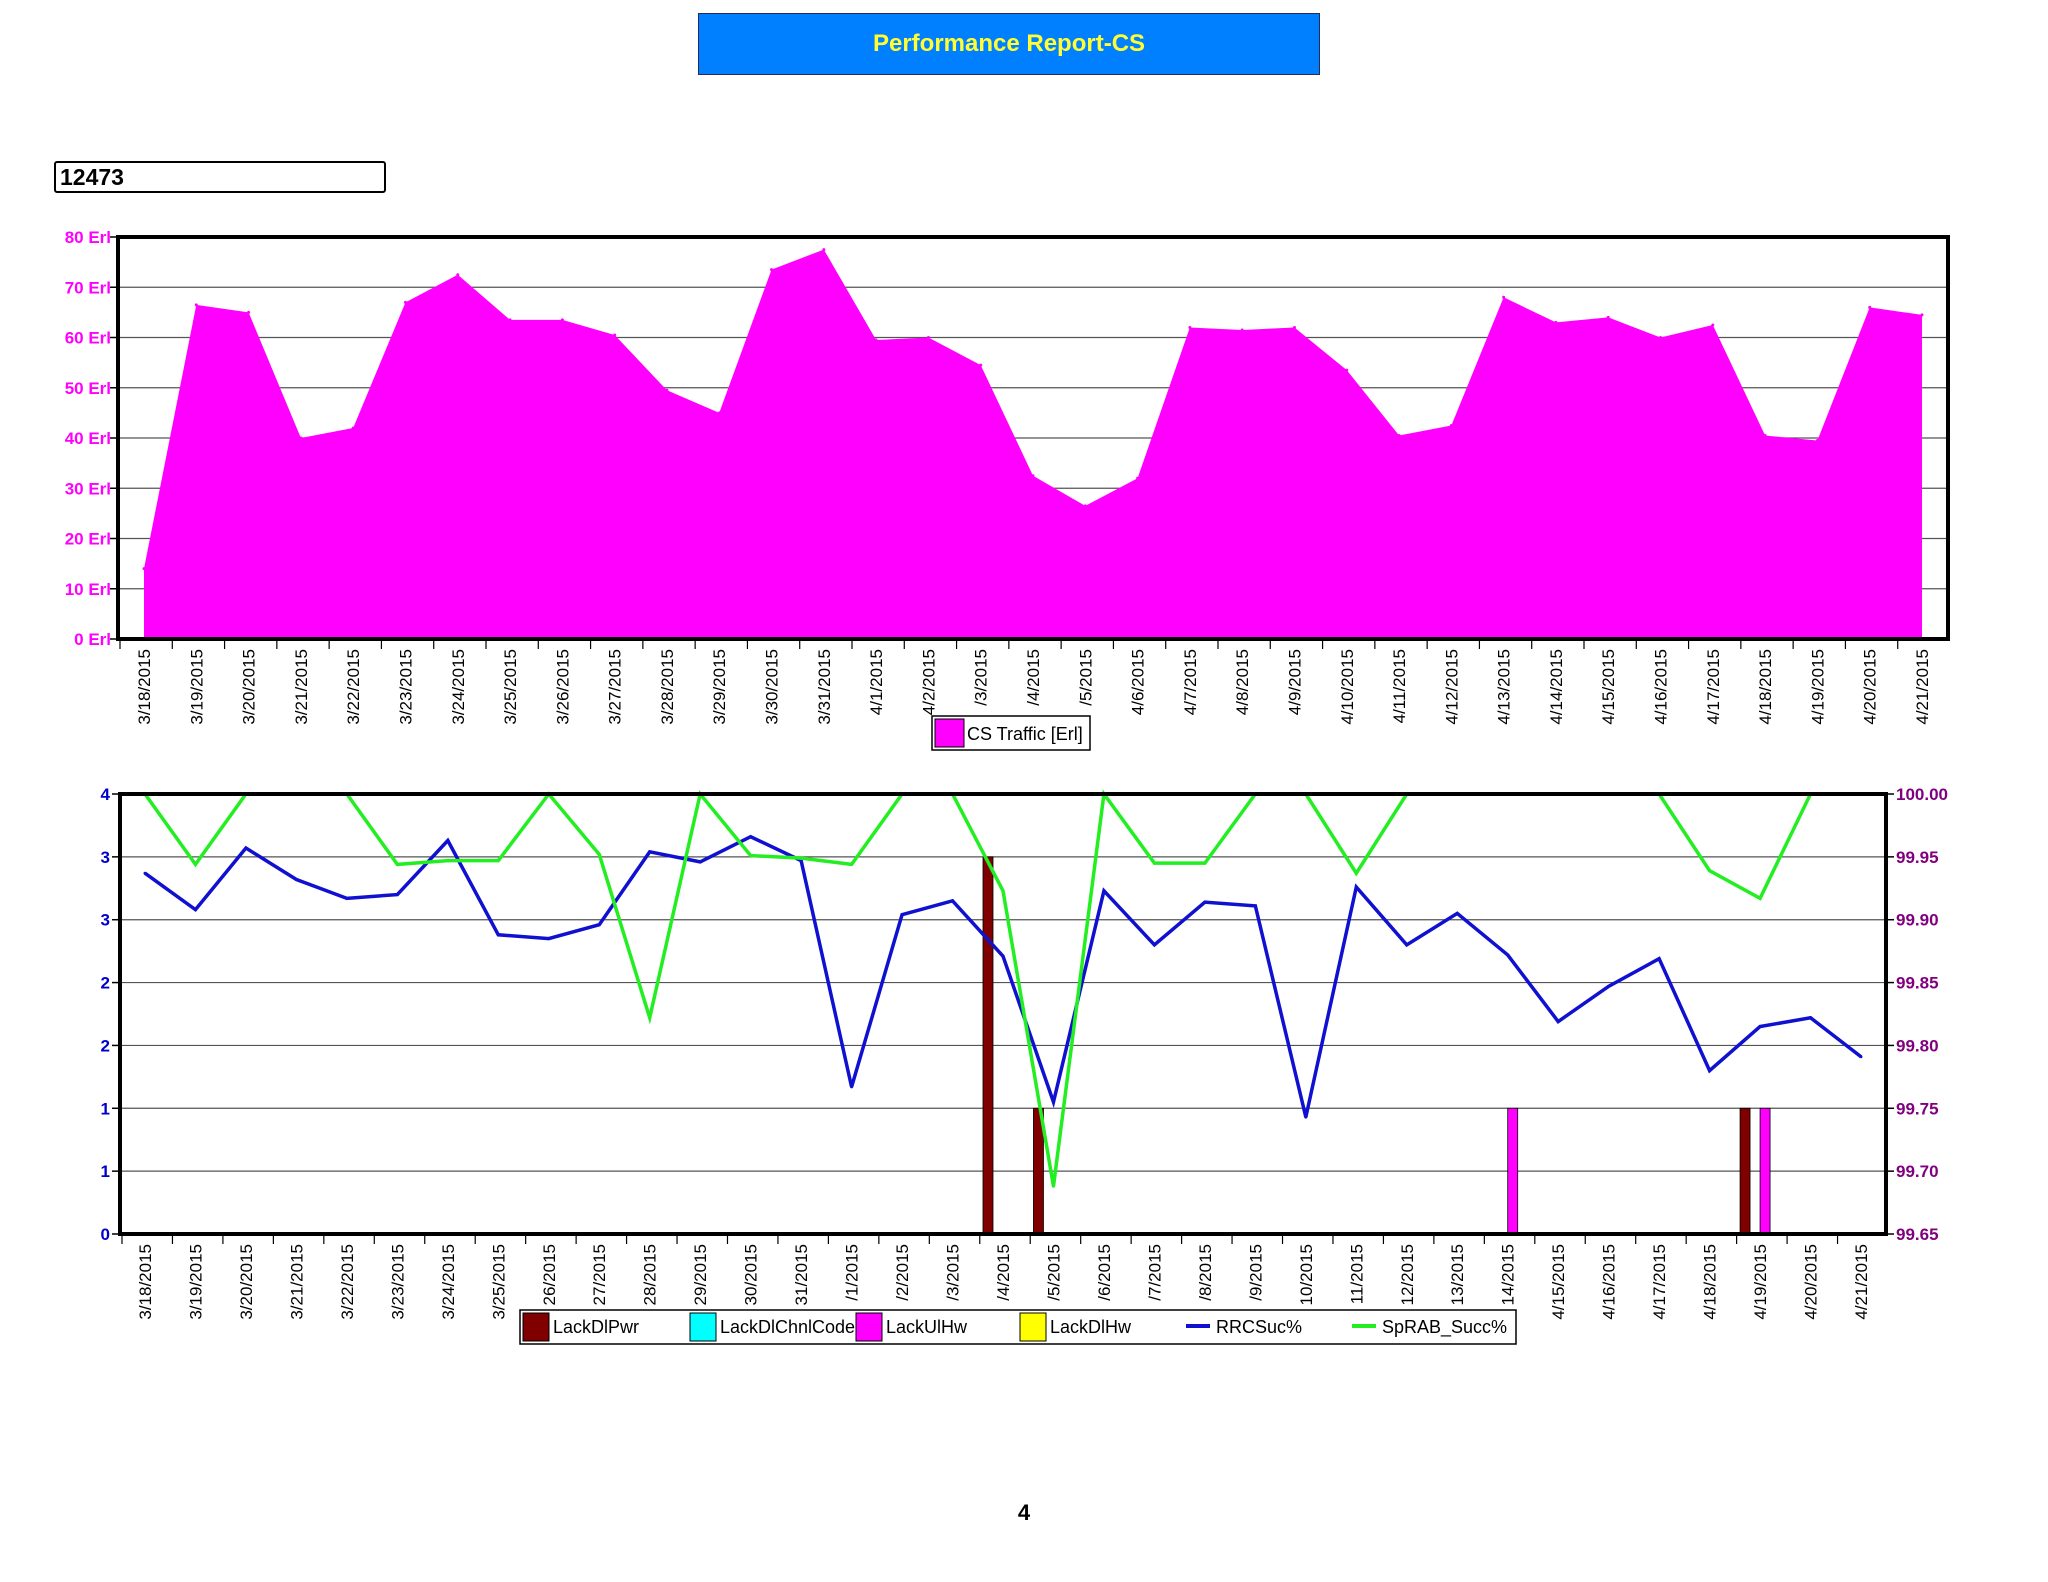  What do you see at coordinates (92, 639) in the screenshot?
I see `y-tick-label: 0 Erl` at bounding box center [92, 639].